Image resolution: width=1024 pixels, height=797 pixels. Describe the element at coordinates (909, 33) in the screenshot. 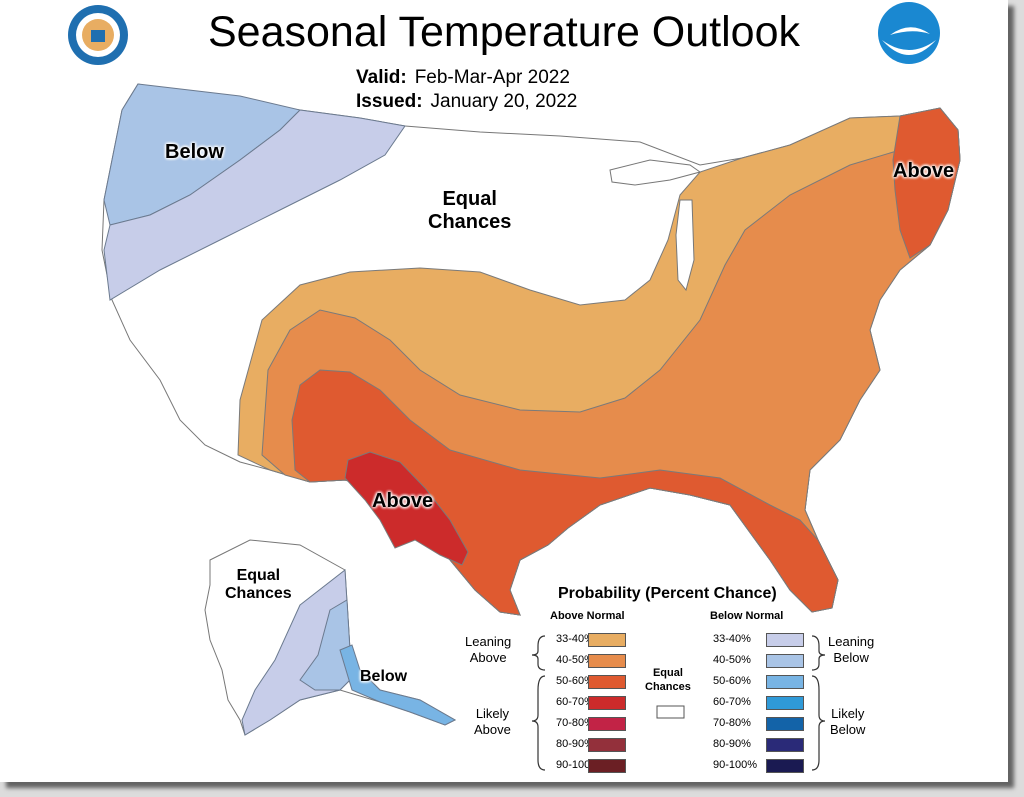

I see `noaa-logo-icon` at that location.